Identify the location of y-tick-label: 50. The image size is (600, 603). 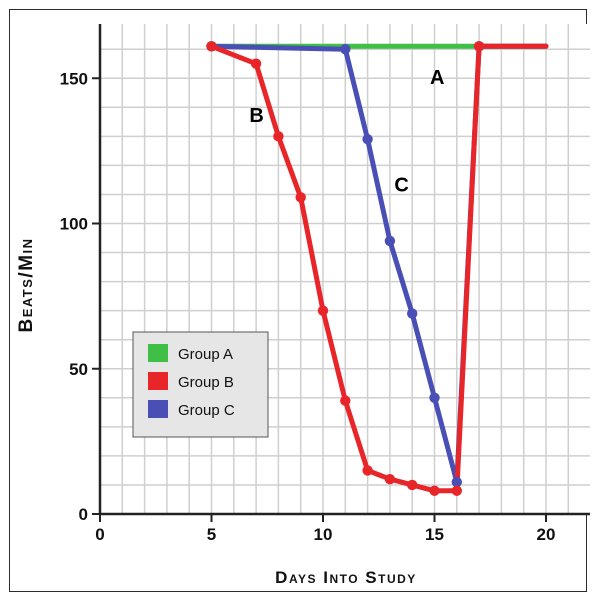
(78, 369).